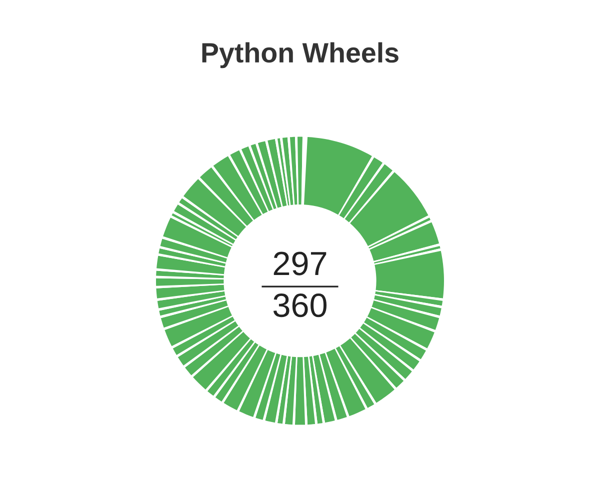 This screenshot has height=480, width=600. I want to click on text: 297, so click(300, 264).